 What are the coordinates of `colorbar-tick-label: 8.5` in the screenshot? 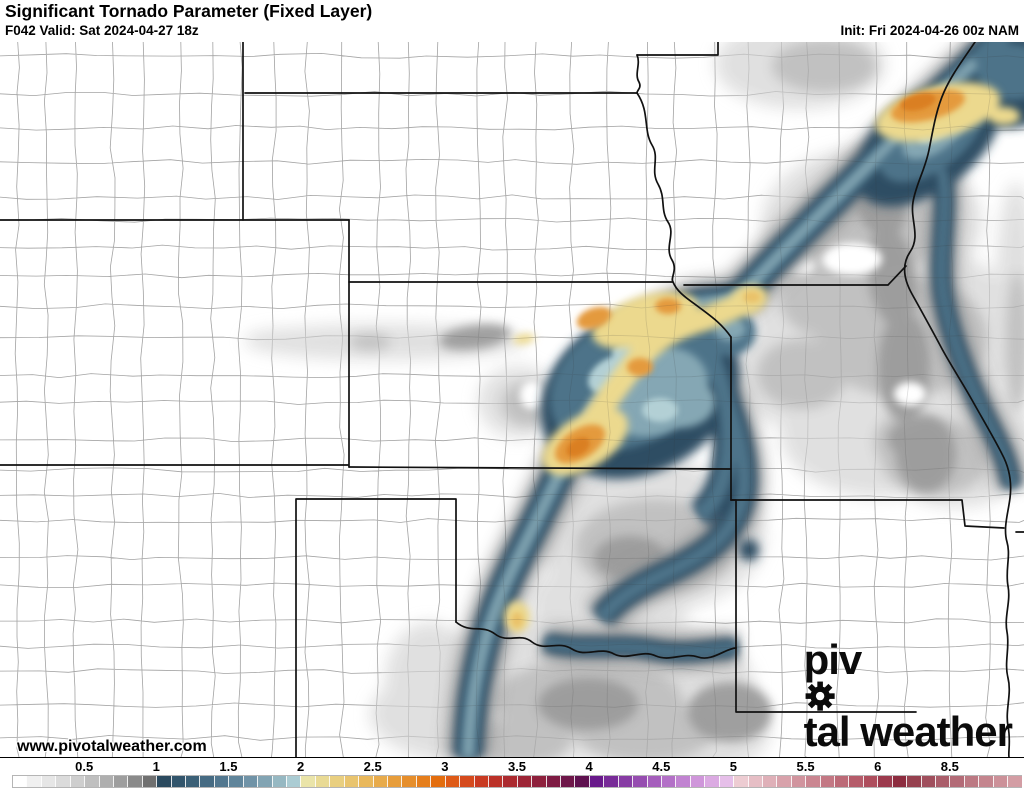 It's located at (949, 766).